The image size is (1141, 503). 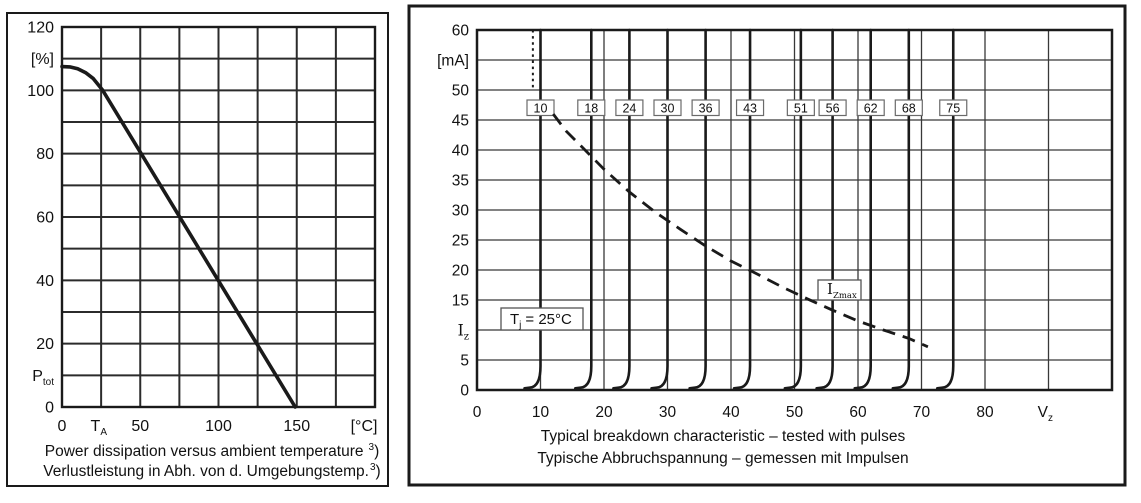 I want to click on x-tick-label: 80, so click(x=985, y=412).